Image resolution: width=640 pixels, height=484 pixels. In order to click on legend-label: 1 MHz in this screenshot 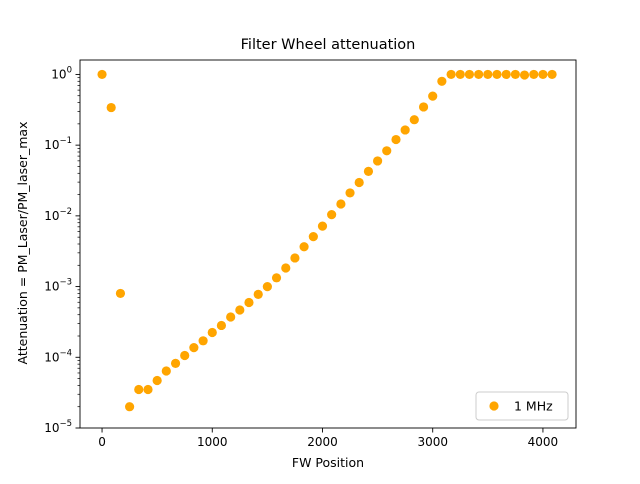, I will do `click(533, 406)`.